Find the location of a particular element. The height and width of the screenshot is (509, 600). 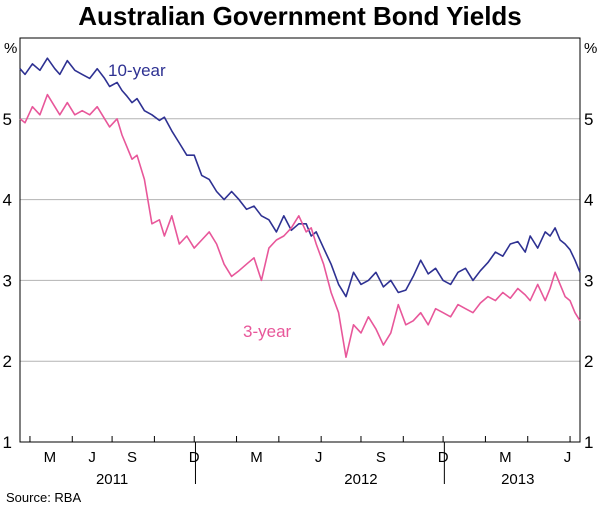

x-month-label-7: D is located at coordinates (443, 457).